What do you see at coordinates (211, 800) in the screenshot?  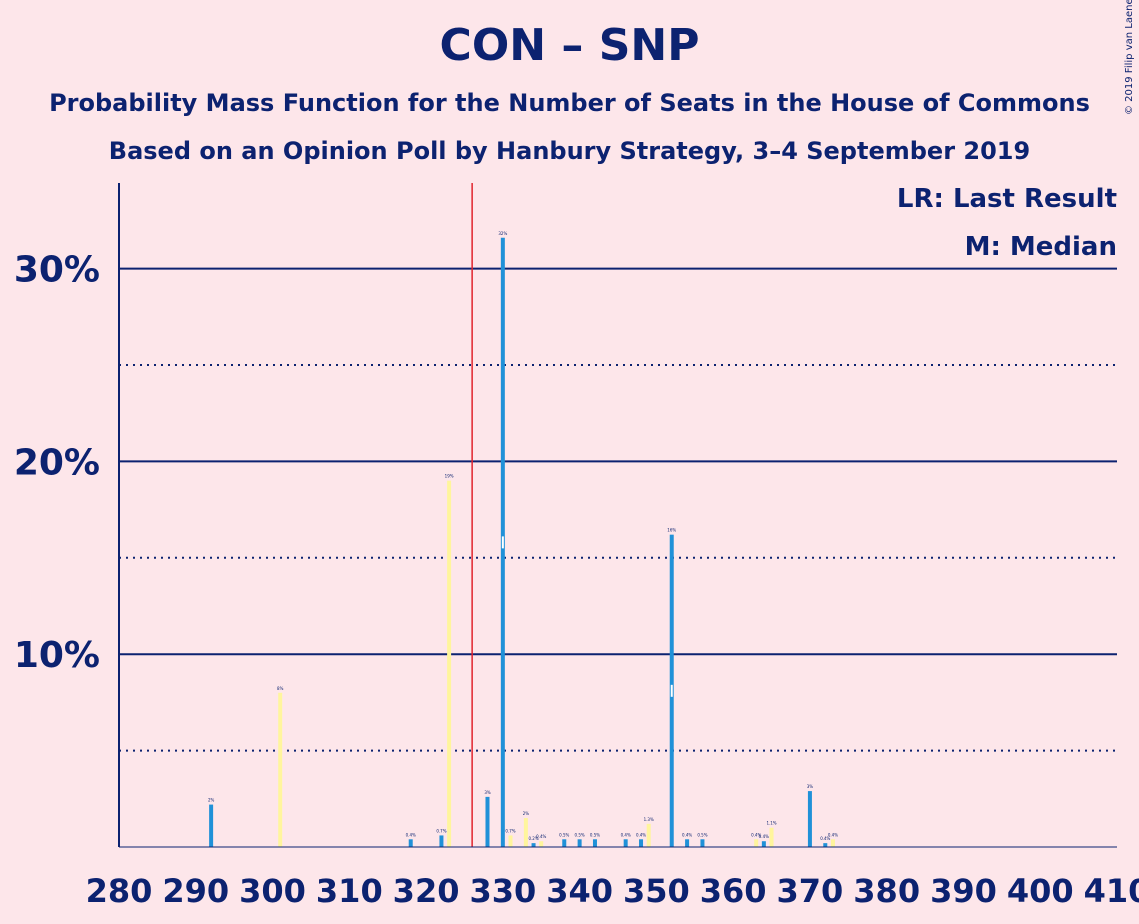 I see `bar-label-292: 2%` at bounding box center [211, 800].